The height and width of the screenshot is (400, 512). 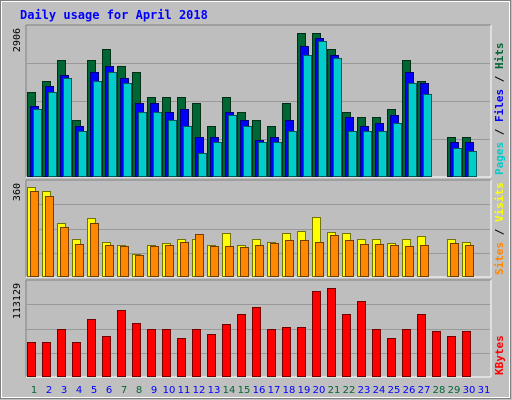 What do you see at coordinates (17, 192) in the screenshot?
I see `y-max-label: 360` at bounding box center [17, 192].